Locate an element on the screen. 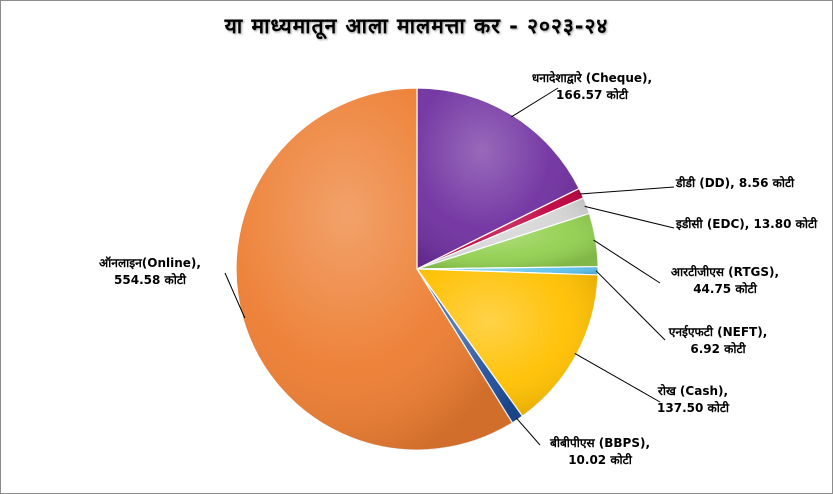 The width and height of the screenshot is (833, 494). slice-label-line2-3: 44.75 कोटी is located at coordinates (725, 289).